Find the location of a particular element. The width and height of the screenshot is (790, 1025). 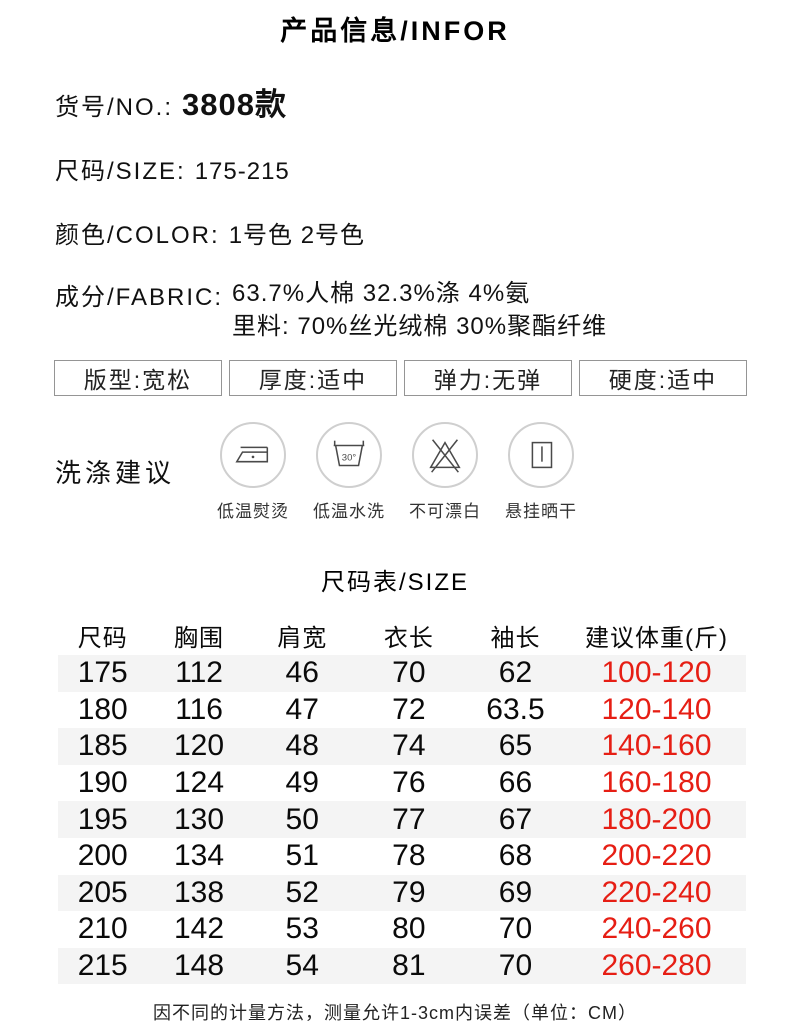

table-cell: 215 is located at coordinates (102, 966).